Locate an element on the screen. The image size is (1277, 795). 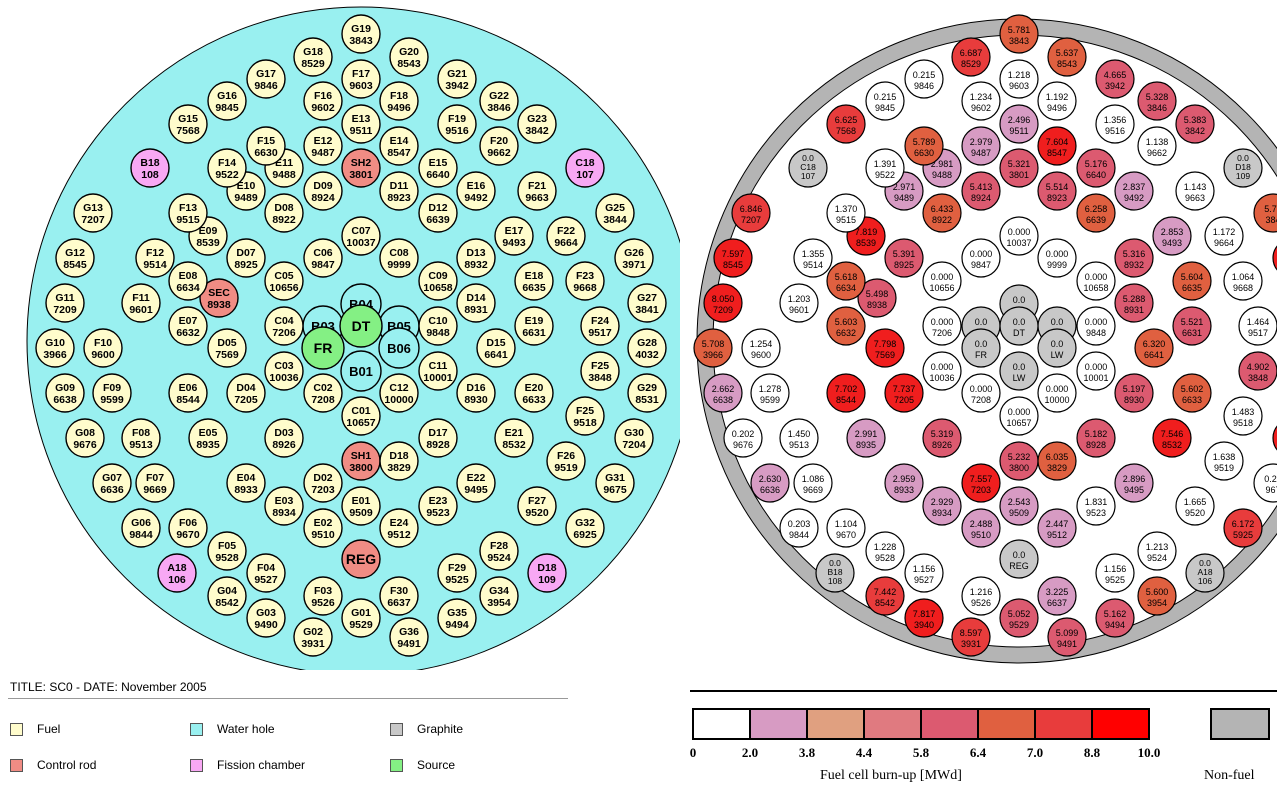
core-cell-id: G31 is located at coordinates (615, 478).